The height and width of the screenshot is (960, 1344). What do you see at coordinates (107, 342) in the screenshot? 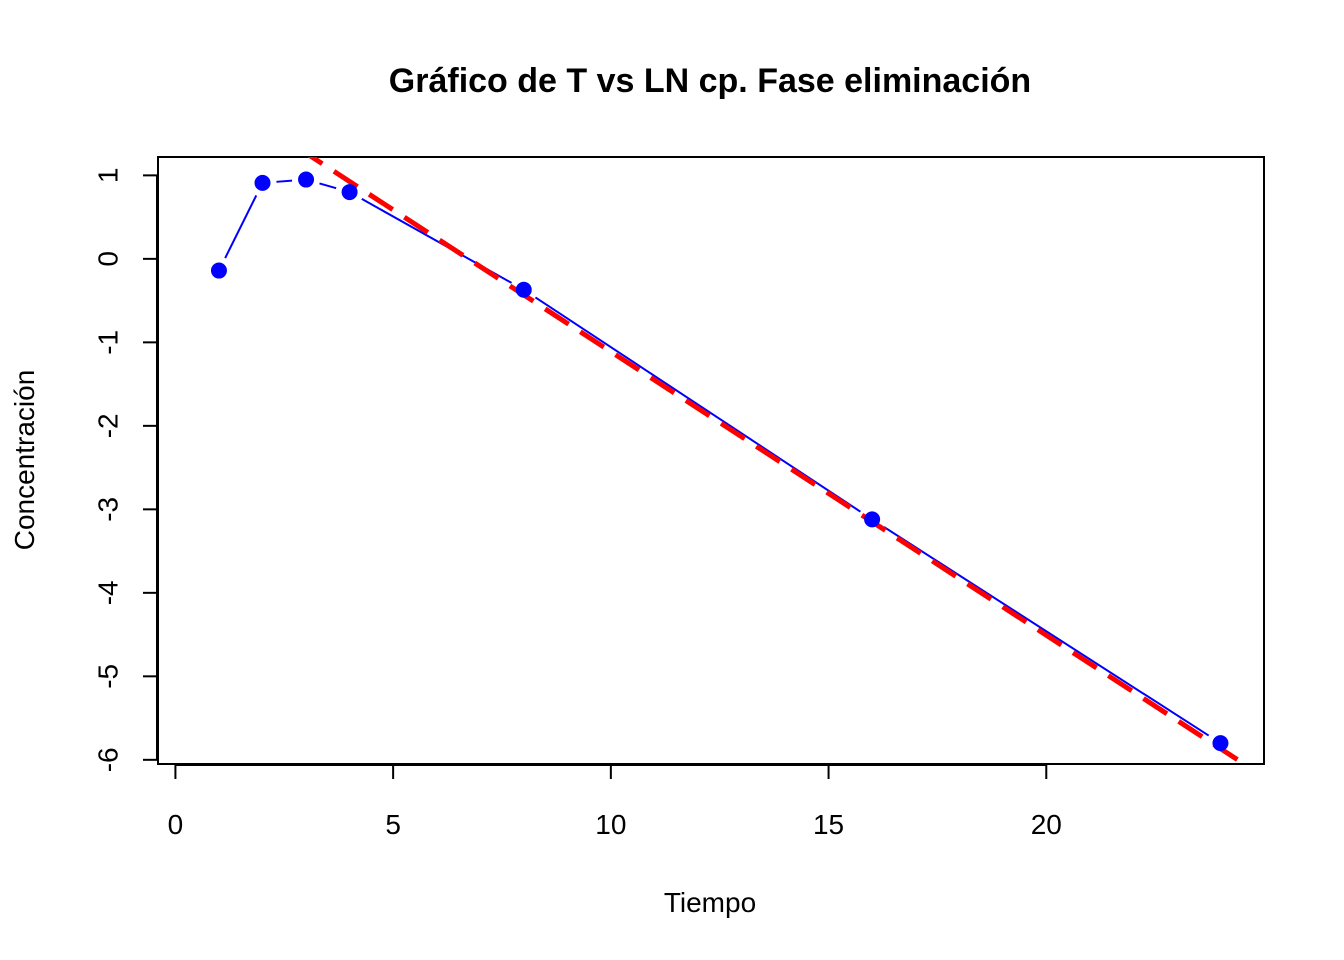
I see `y-tick-label: -1` at bounding box center [107, 342].